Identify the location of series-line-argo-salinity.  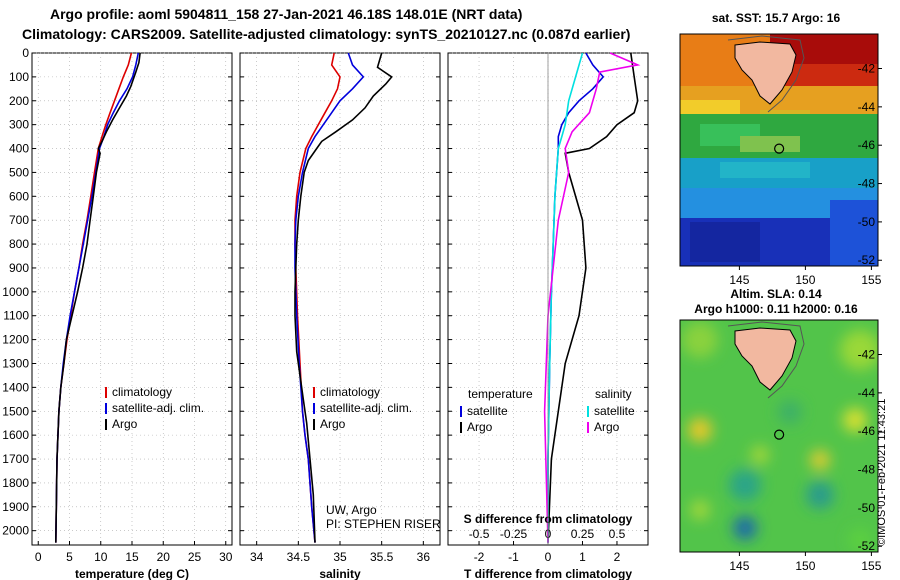
(592, 297).